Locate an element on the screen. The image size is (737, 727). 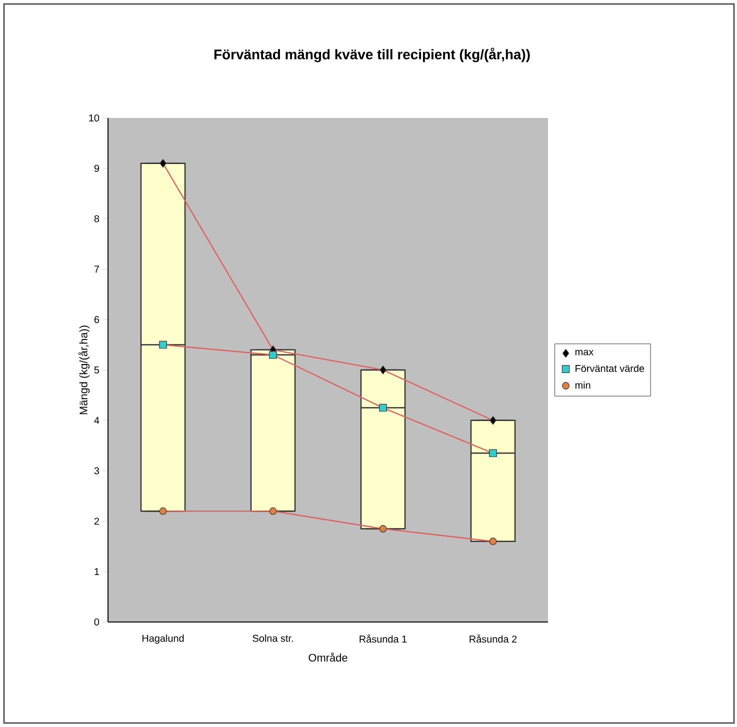
y-tick-label: 7 is located at coordinates (96, 269).